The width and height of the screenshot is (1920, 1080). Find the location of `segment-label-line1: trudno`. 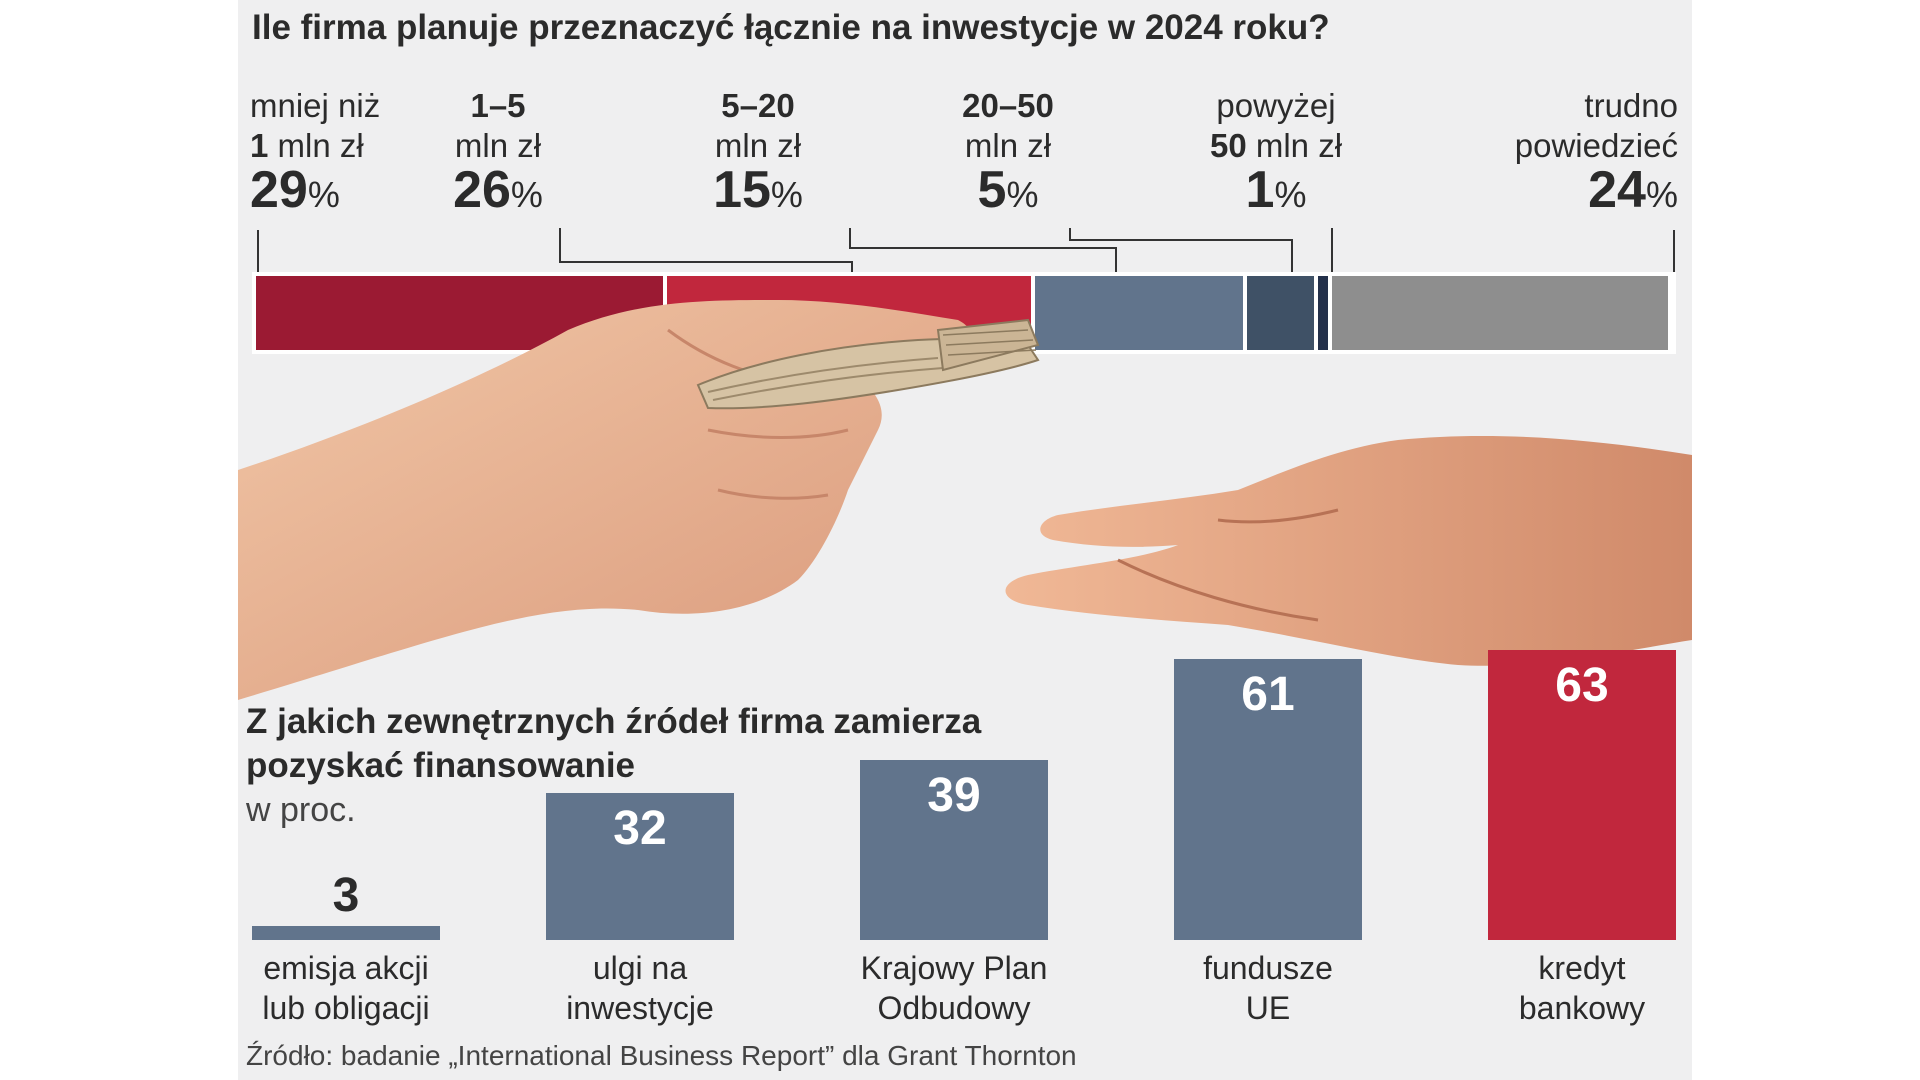

segment-label-line1: trudno is located at coordinates (1631, 105).